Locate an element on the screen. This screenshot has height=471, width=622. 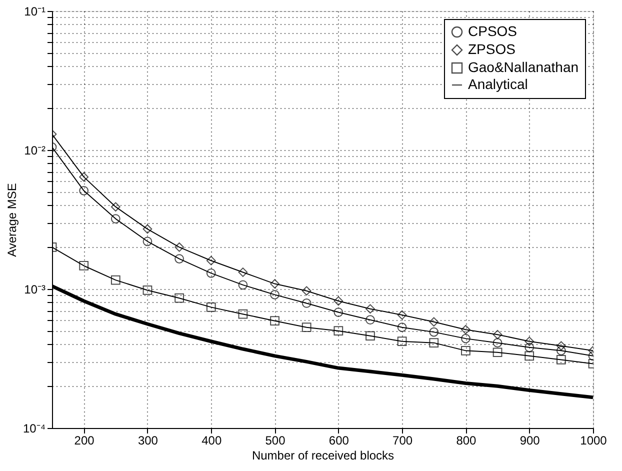
y-tick-label: 10⁻¹ is located at coordinates (35, 11).